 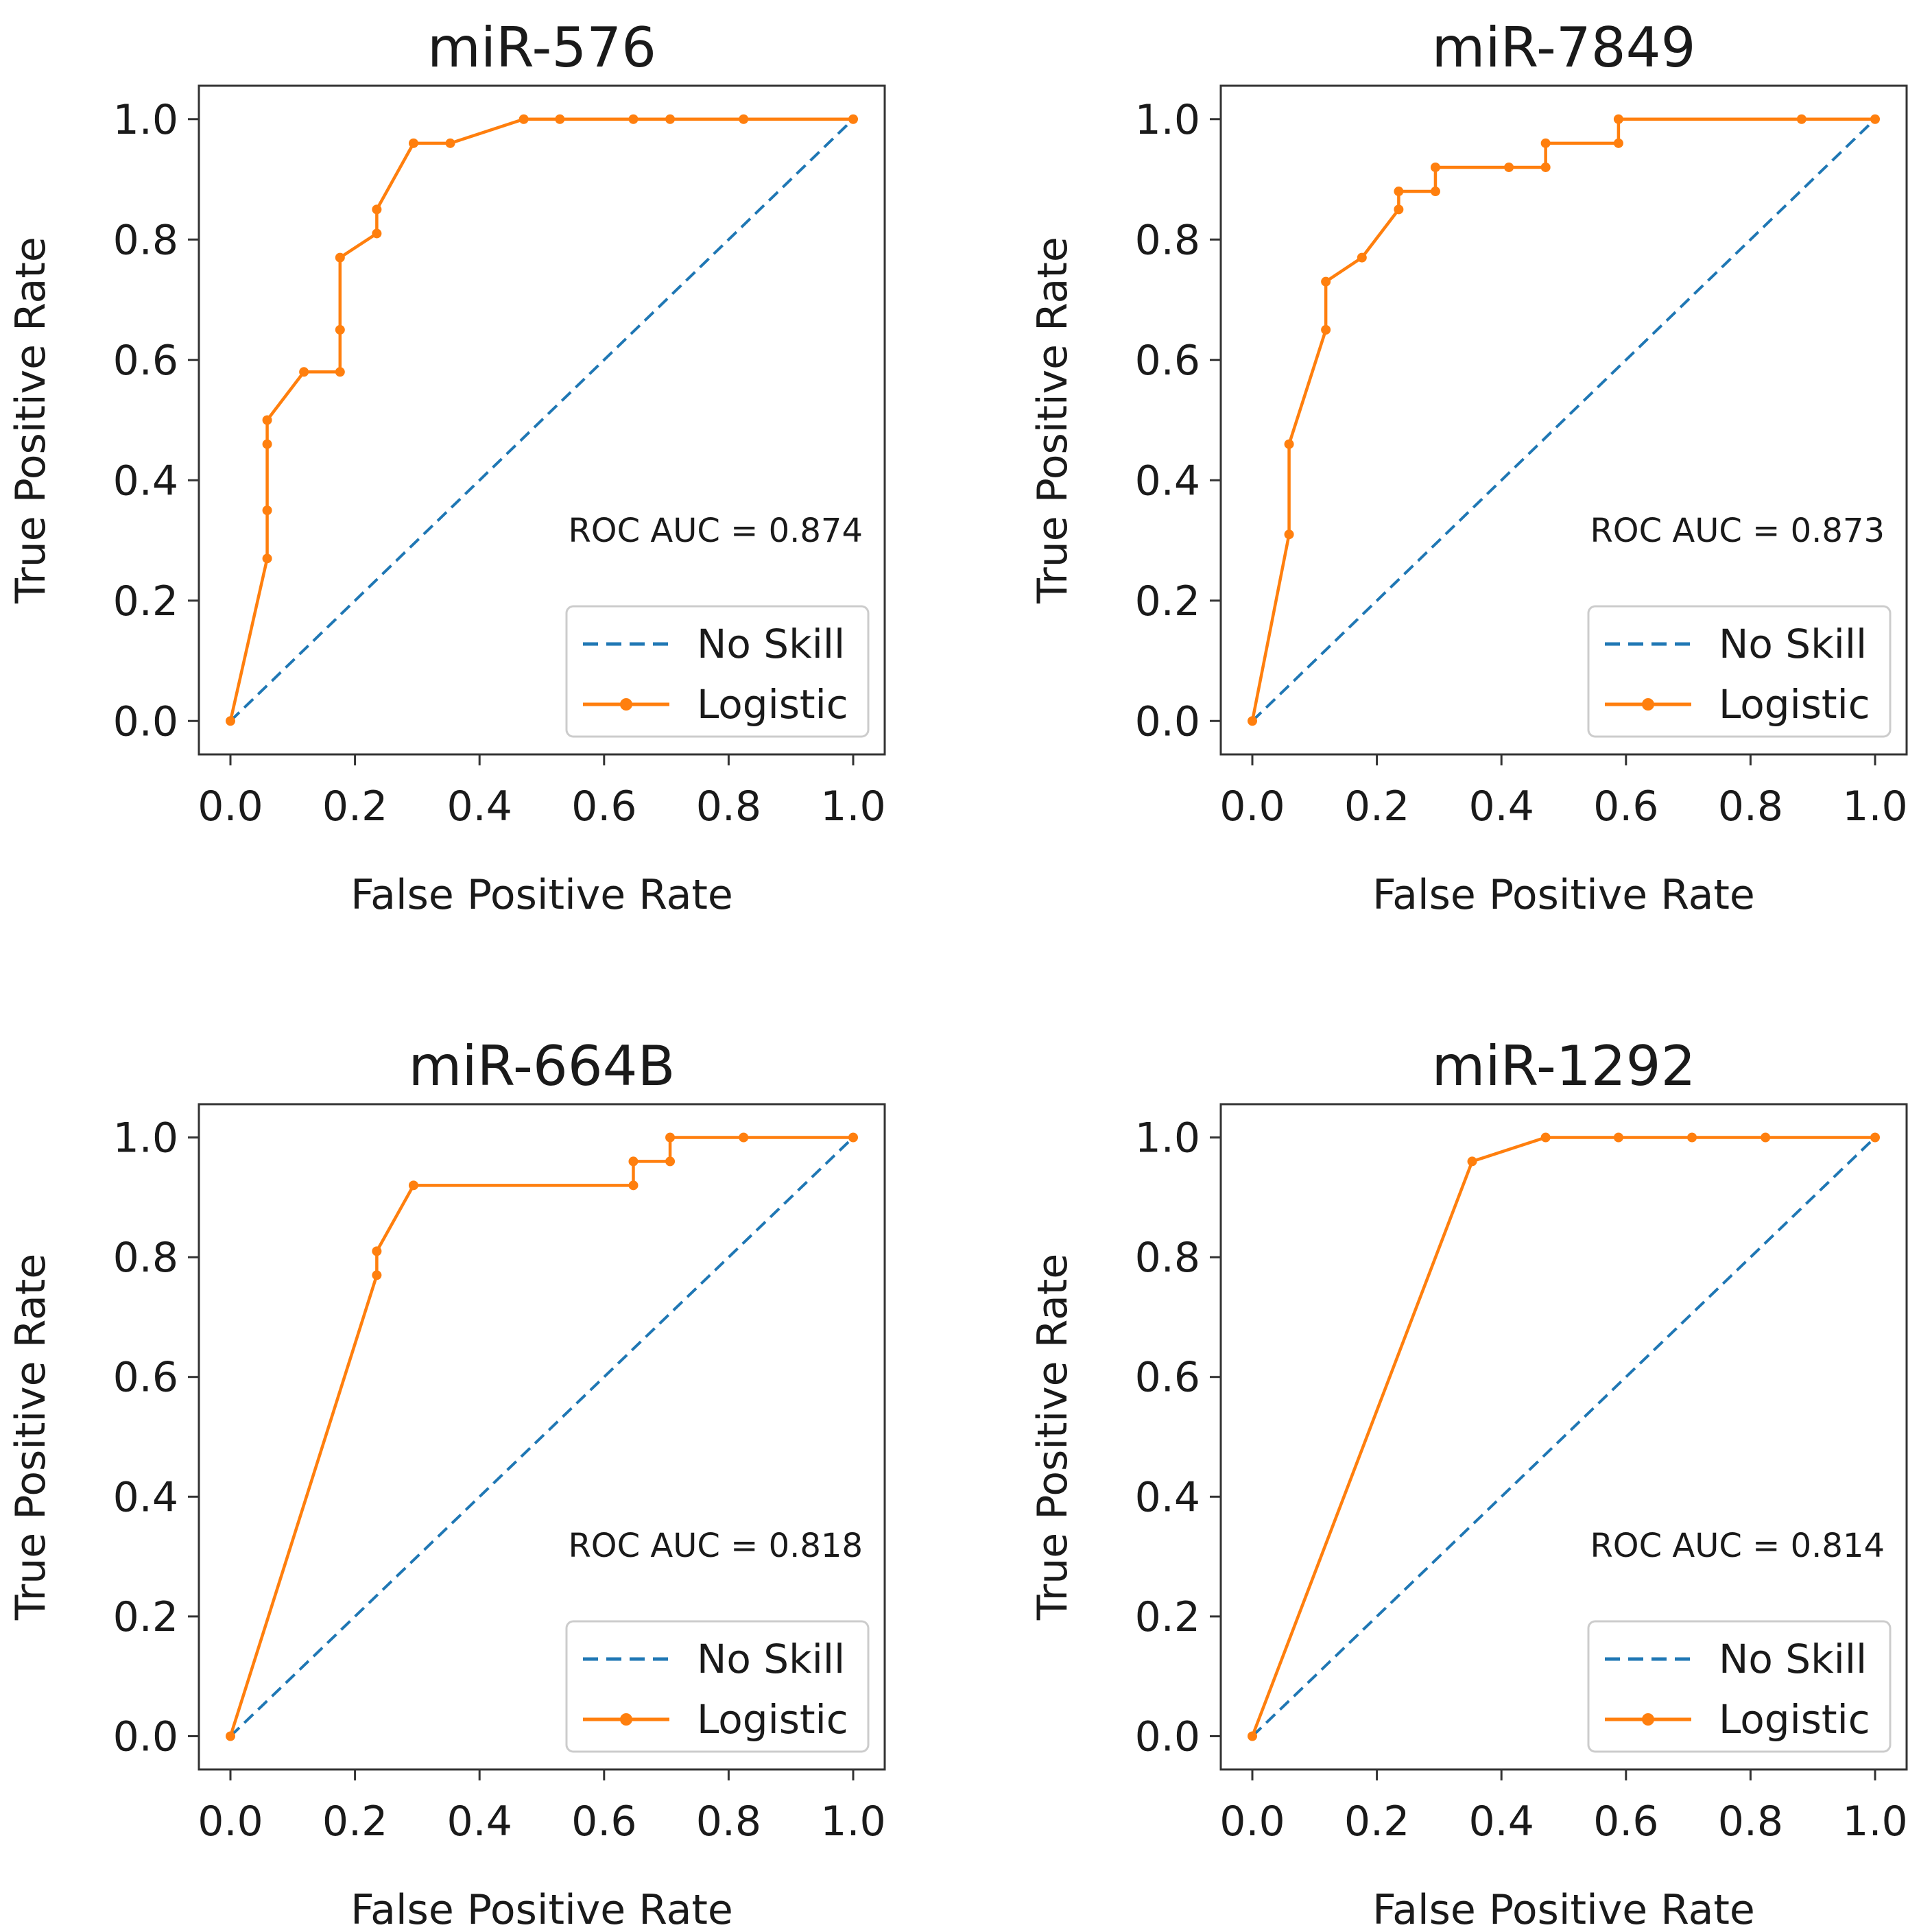 What do you see at coordinates (1167, 1617) in the screenshot?
I see `y-tick-label: 0.2` at bounding box center [1167, 1617].